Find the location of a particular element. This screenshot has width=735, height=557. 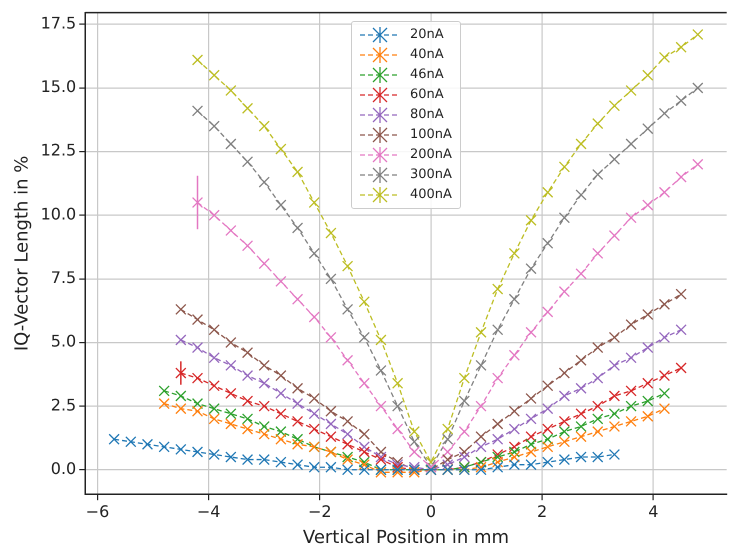

y-tick-label: 0.0 is located at coordinates (63, 468).